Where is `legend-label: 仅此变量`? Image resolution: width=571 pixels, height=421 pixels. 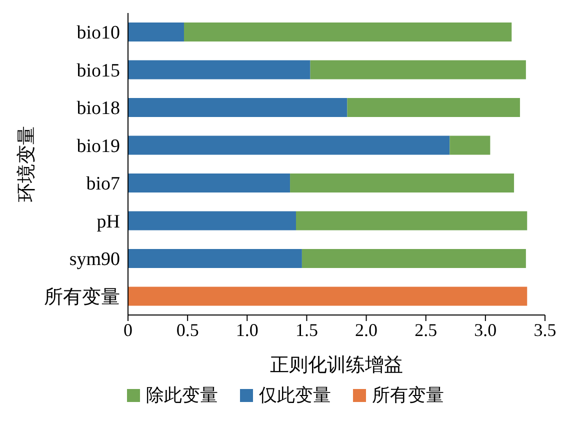 legend-label: 仅此变量 is located at coordinates (295, 395).